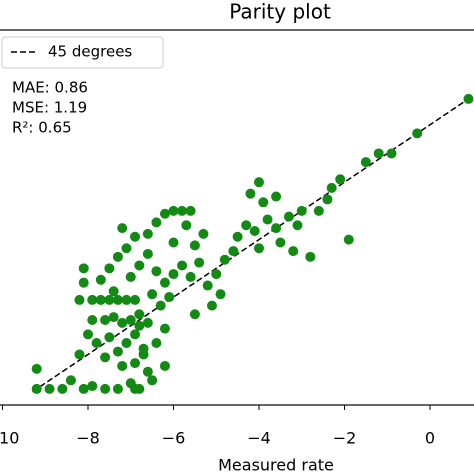 The height and width of the screenshot is (474, 474). Describe the element at coordinates (430, 438) in the screenshot. I see `x-tick-label: 0` at that location.